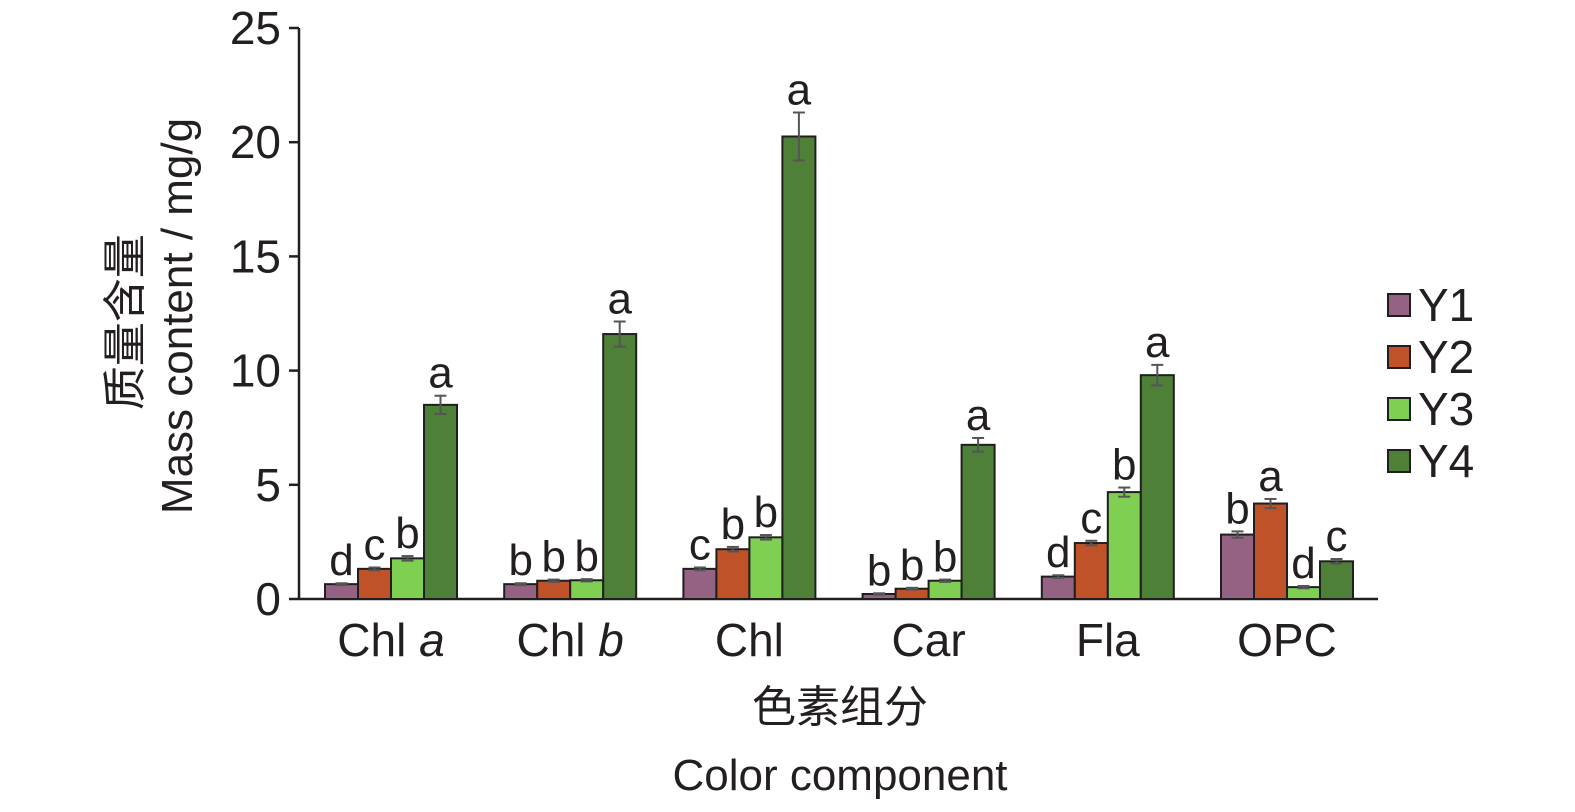  I want to click on legend-label: Y4, so click(1446, 461).